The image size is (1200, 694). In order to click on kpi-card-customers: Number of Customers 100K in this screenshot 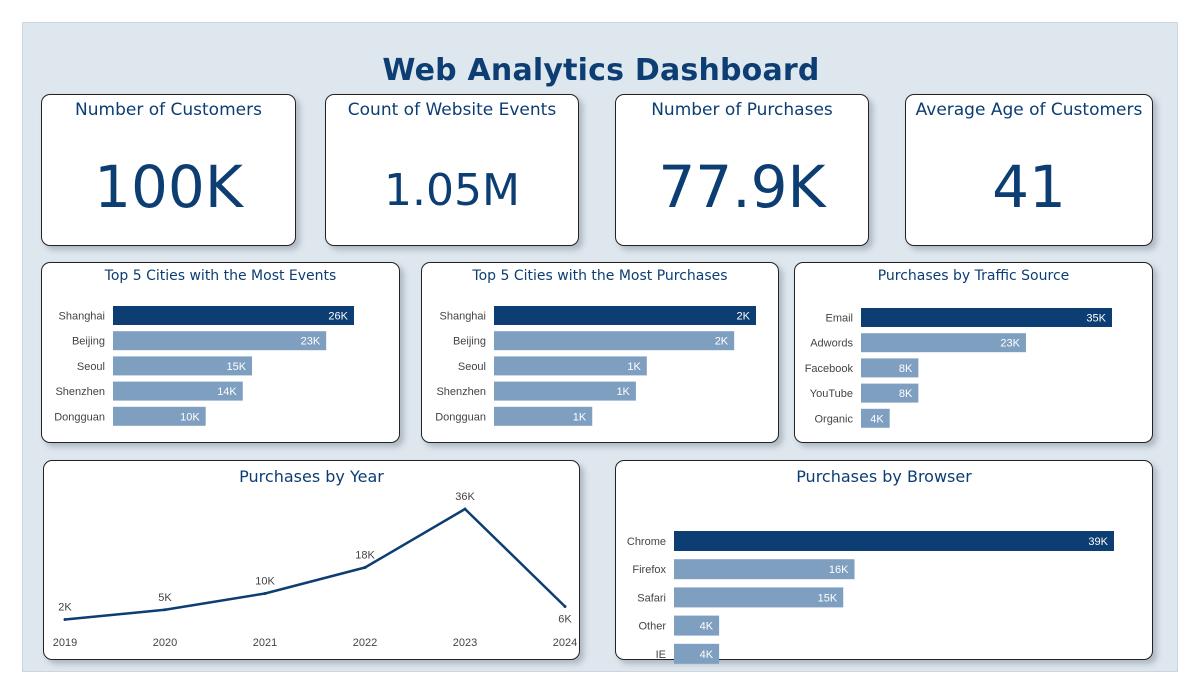, I will do `click(168, 170)`.